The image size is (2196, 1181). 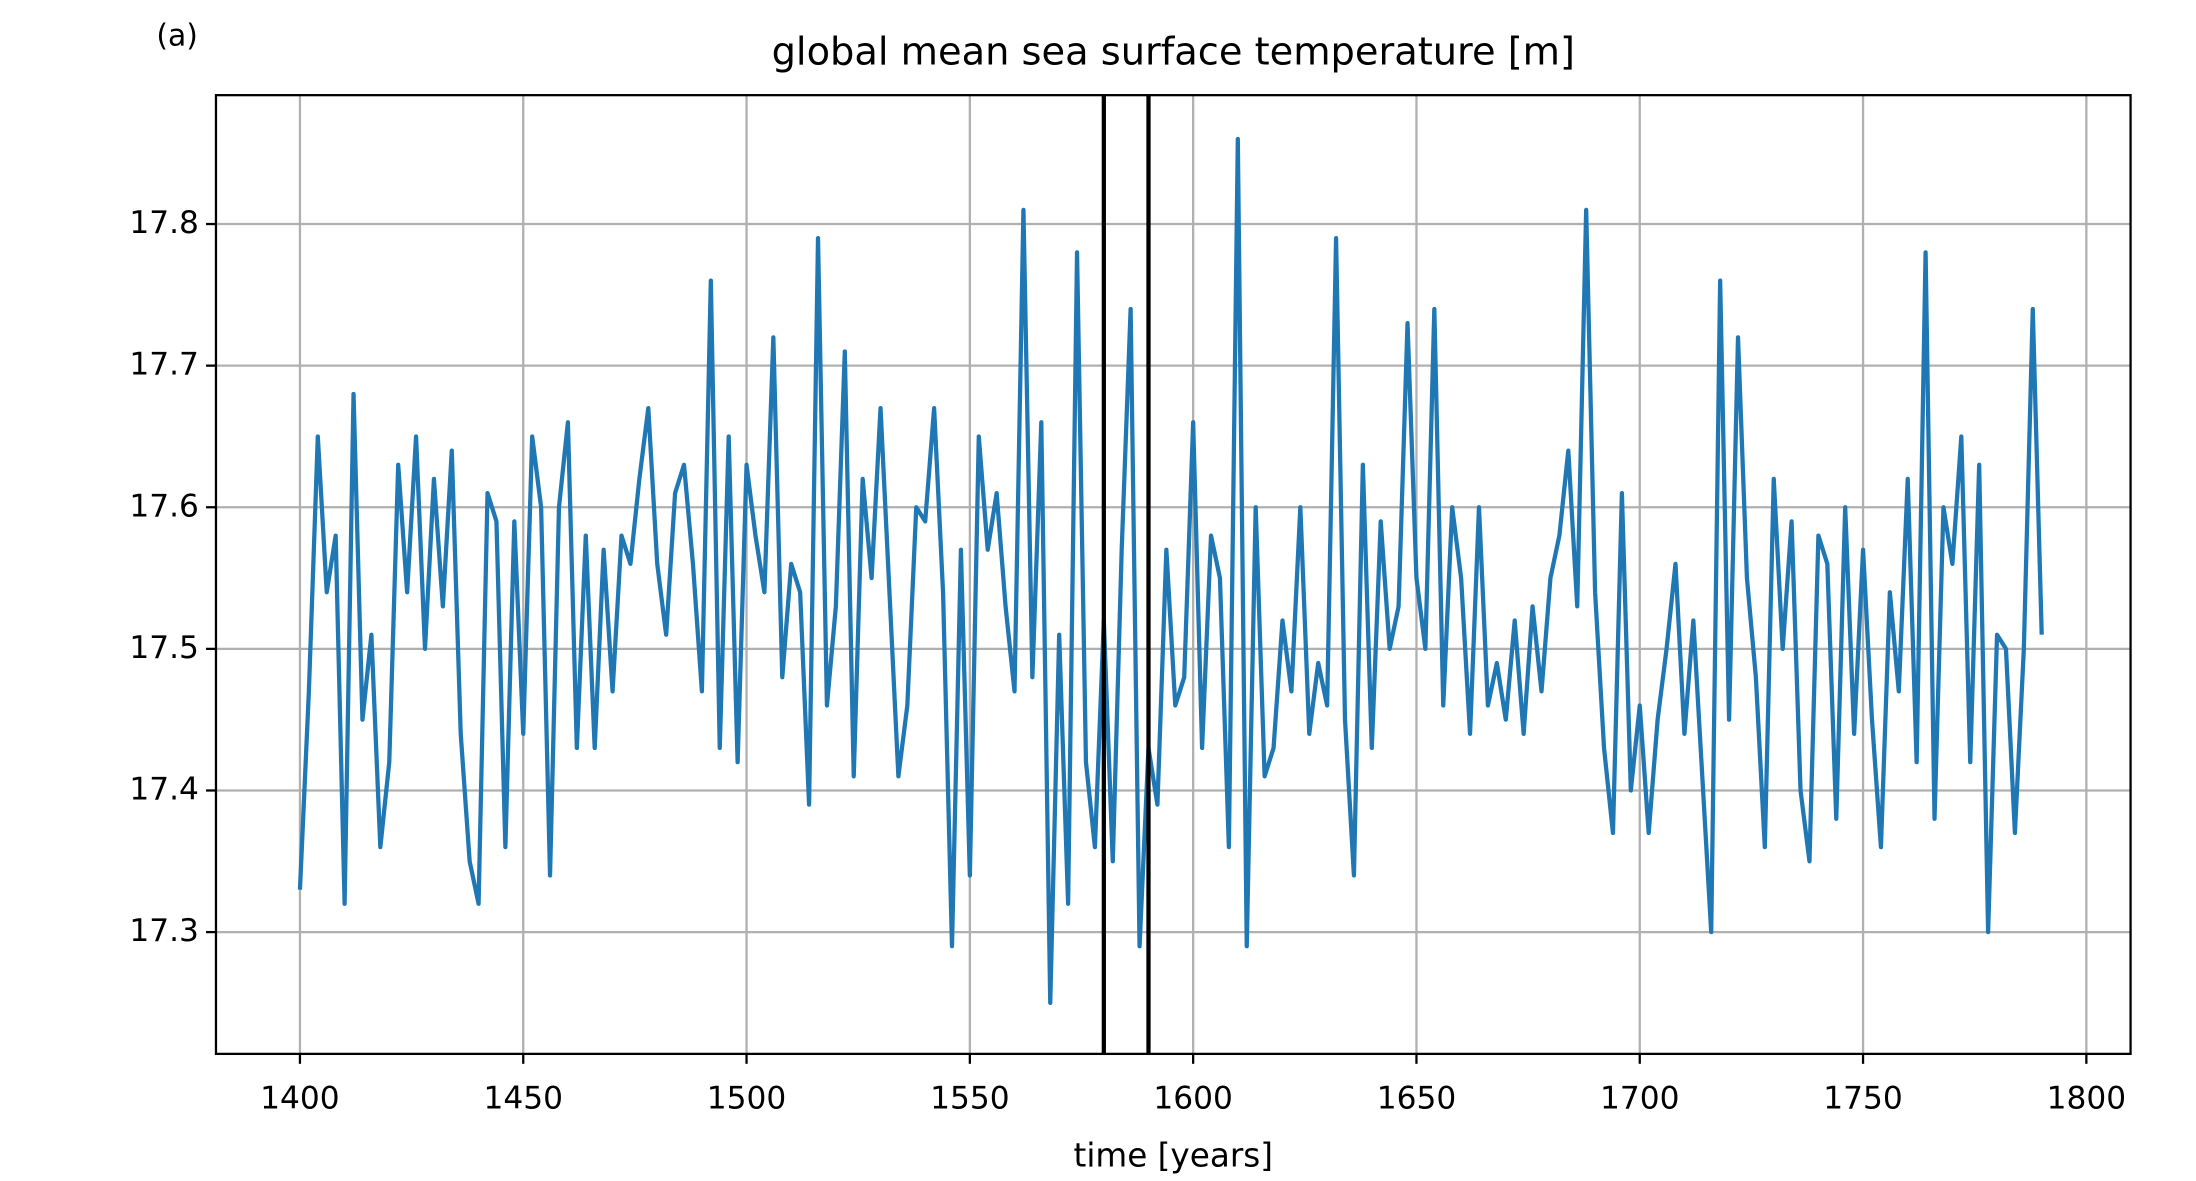 What do you see at coordinates (164, 931) in the screenshot?
I see `y-tick-label: 17.3` at bounding box center [164, 931].